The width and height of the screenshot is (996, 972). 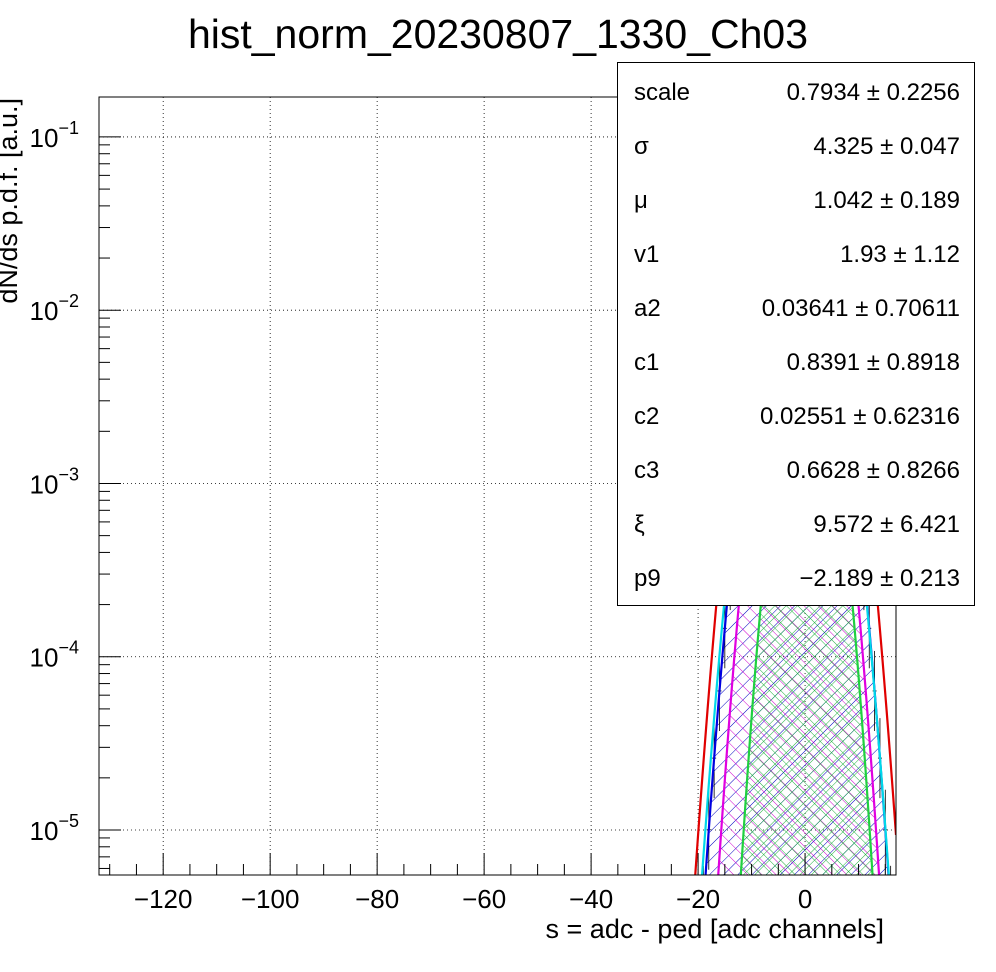 What do you see at coordinates (163, 899) in the screenshot?
I see `x-tick-label: −120` at bounding box center [163, 899].